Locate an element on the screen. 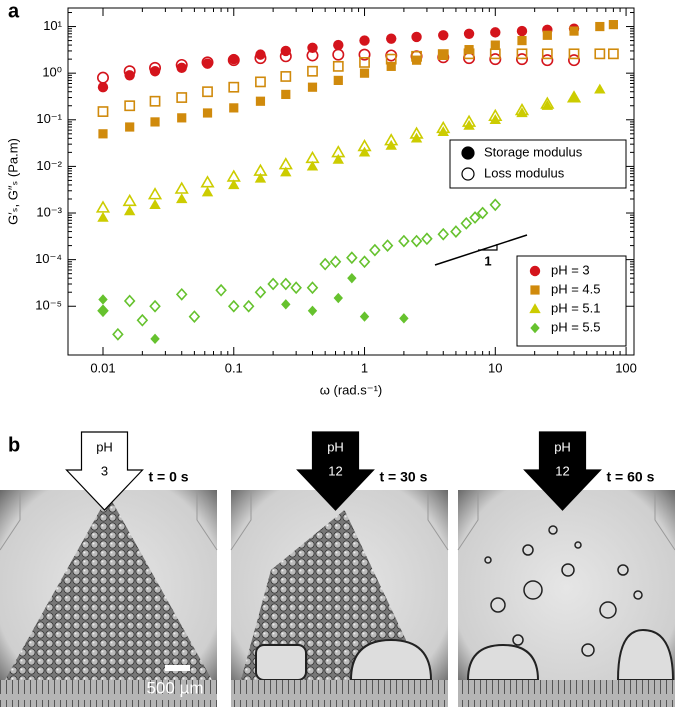 This screenshot has width=675, height=712. panel-label: b is located at coordinates (14, 445).